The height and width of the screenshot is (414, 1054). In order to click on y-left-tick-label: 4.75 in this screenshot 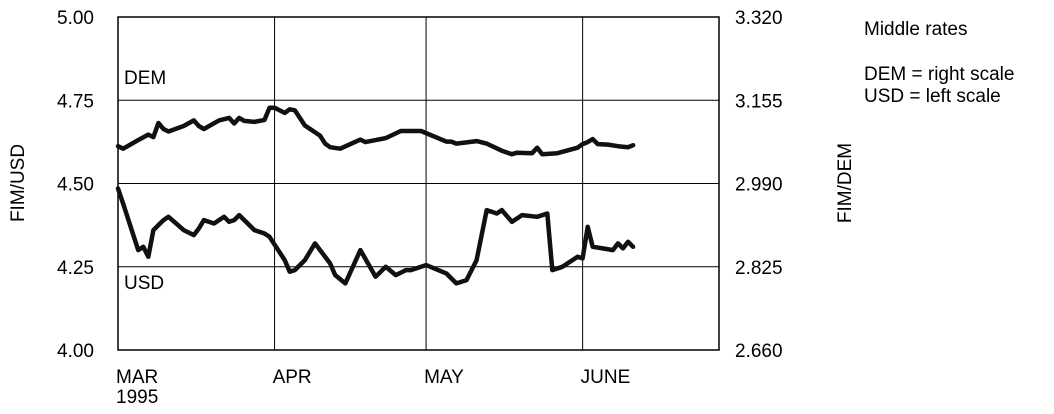, I will do `click(75, 101)`.